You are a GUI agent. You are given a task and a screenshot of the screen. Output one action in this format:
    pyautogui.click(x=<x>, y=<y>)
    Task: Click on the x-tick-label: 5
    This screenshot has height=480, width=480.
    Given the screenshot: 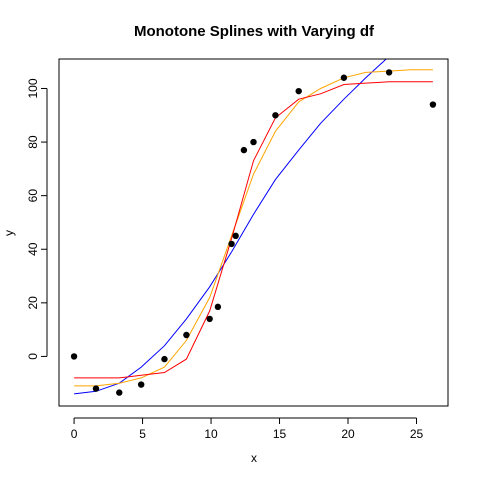 What is the action you would take?
    pyautogui.click(x=142, y=434)
    